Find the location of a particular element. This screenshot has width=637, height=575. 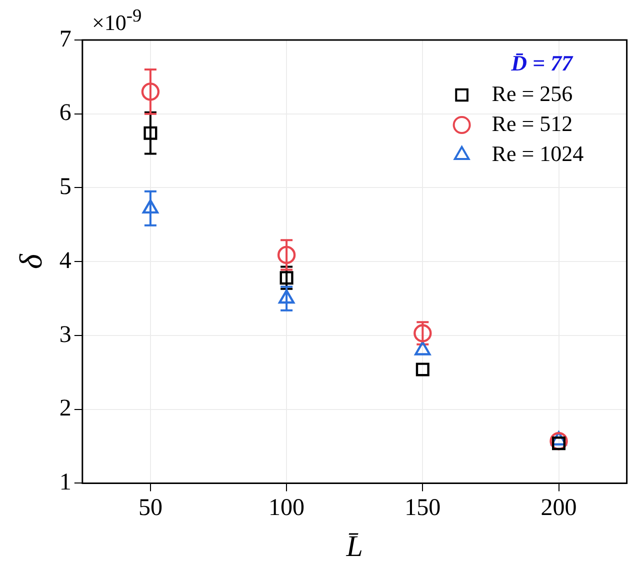

x-tick-label: 200 is located at coordinates (558, 507).